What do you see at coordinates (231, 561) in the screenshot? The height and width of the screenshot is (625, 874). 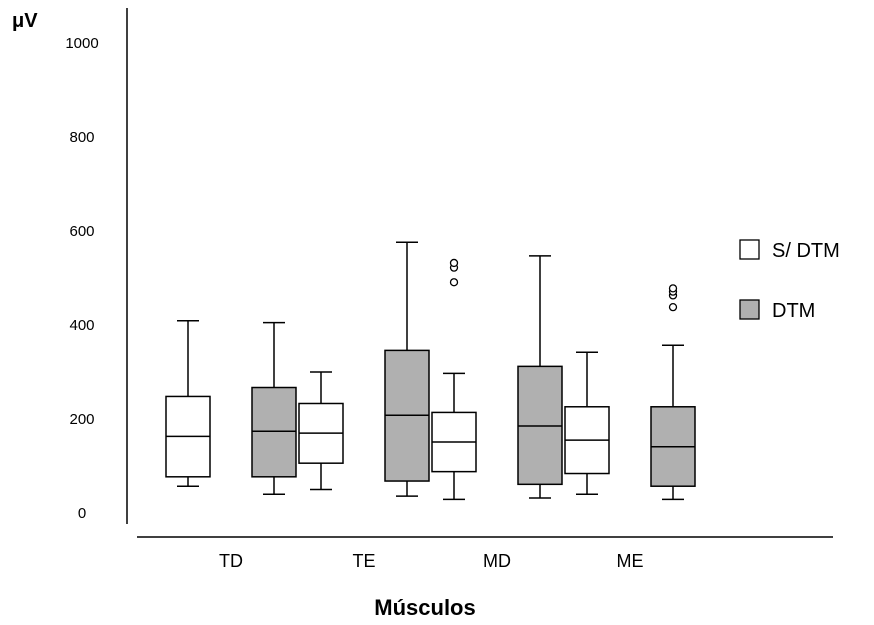 I see `category-label: TD` at bounding box center [231, 561].